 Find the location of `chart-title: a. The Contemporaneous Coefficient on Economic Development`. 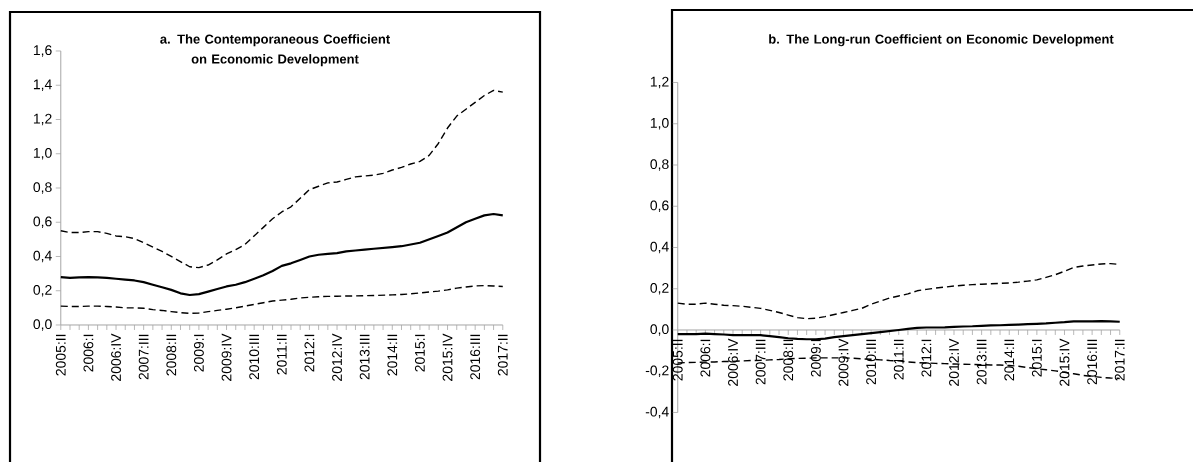

chart-title: a. The Contemporaneous Coefficient on Economic Development is located at coordinates (275, 50).